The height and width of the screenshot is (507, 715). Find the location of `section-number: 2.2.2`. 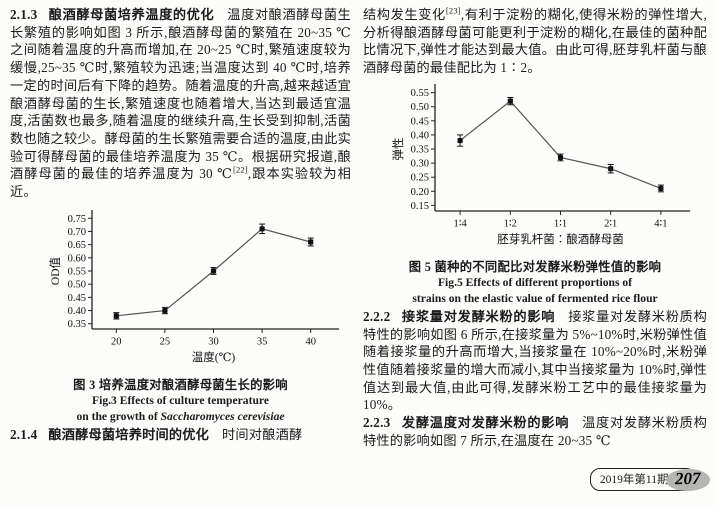

section-number: 2.2.2 is located at coordinates (377, 316).